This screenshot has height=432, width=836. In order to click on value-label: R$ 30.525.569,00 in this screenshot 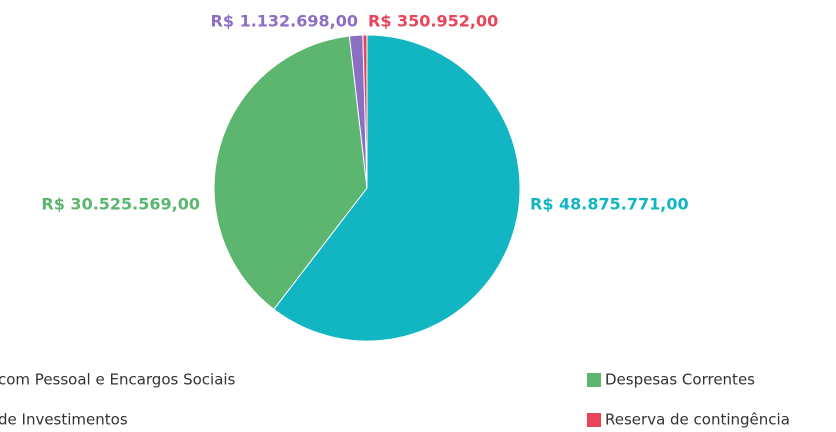, I will do `click(120, 204)`.